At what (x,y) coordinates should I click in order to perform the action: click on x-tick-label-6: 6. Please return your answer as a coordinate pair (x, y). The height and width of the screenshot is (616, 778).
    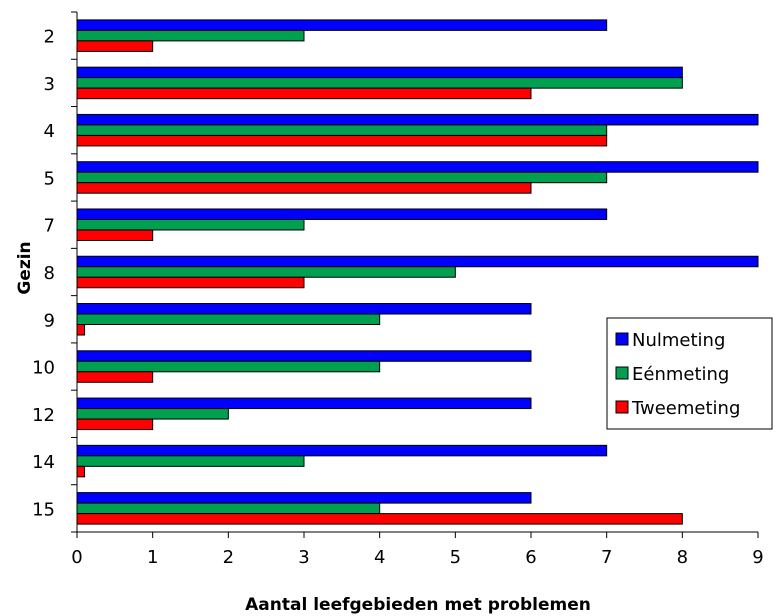
    Looking at the image, I should click on (530, 557).